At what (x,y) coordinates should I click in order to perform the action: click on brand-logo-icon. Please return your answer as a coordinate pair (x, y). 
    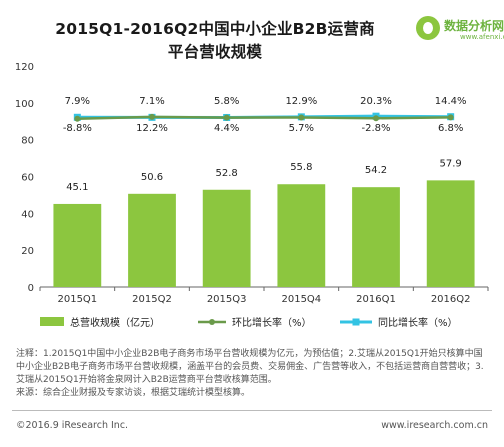
    Looking at the image, I should click on (428, 28).